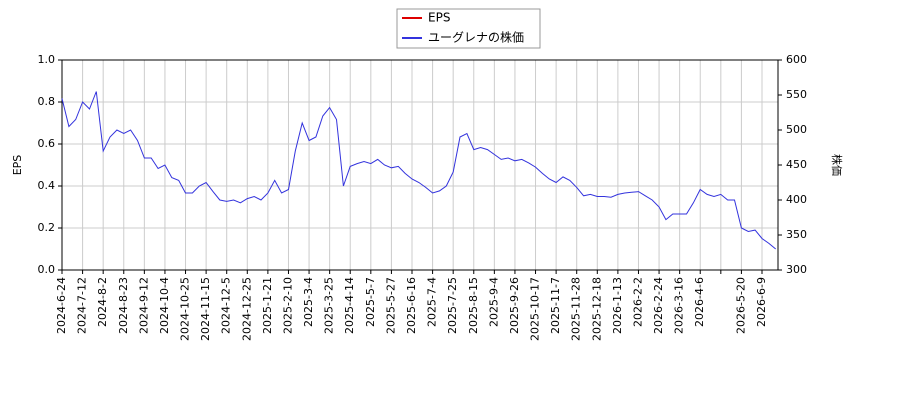 This screenshot has width=900, height=400. Describe the element at coordinates (308, 302) in the screenshot. I see `x-tick-label: 2025-3-4` at that location.